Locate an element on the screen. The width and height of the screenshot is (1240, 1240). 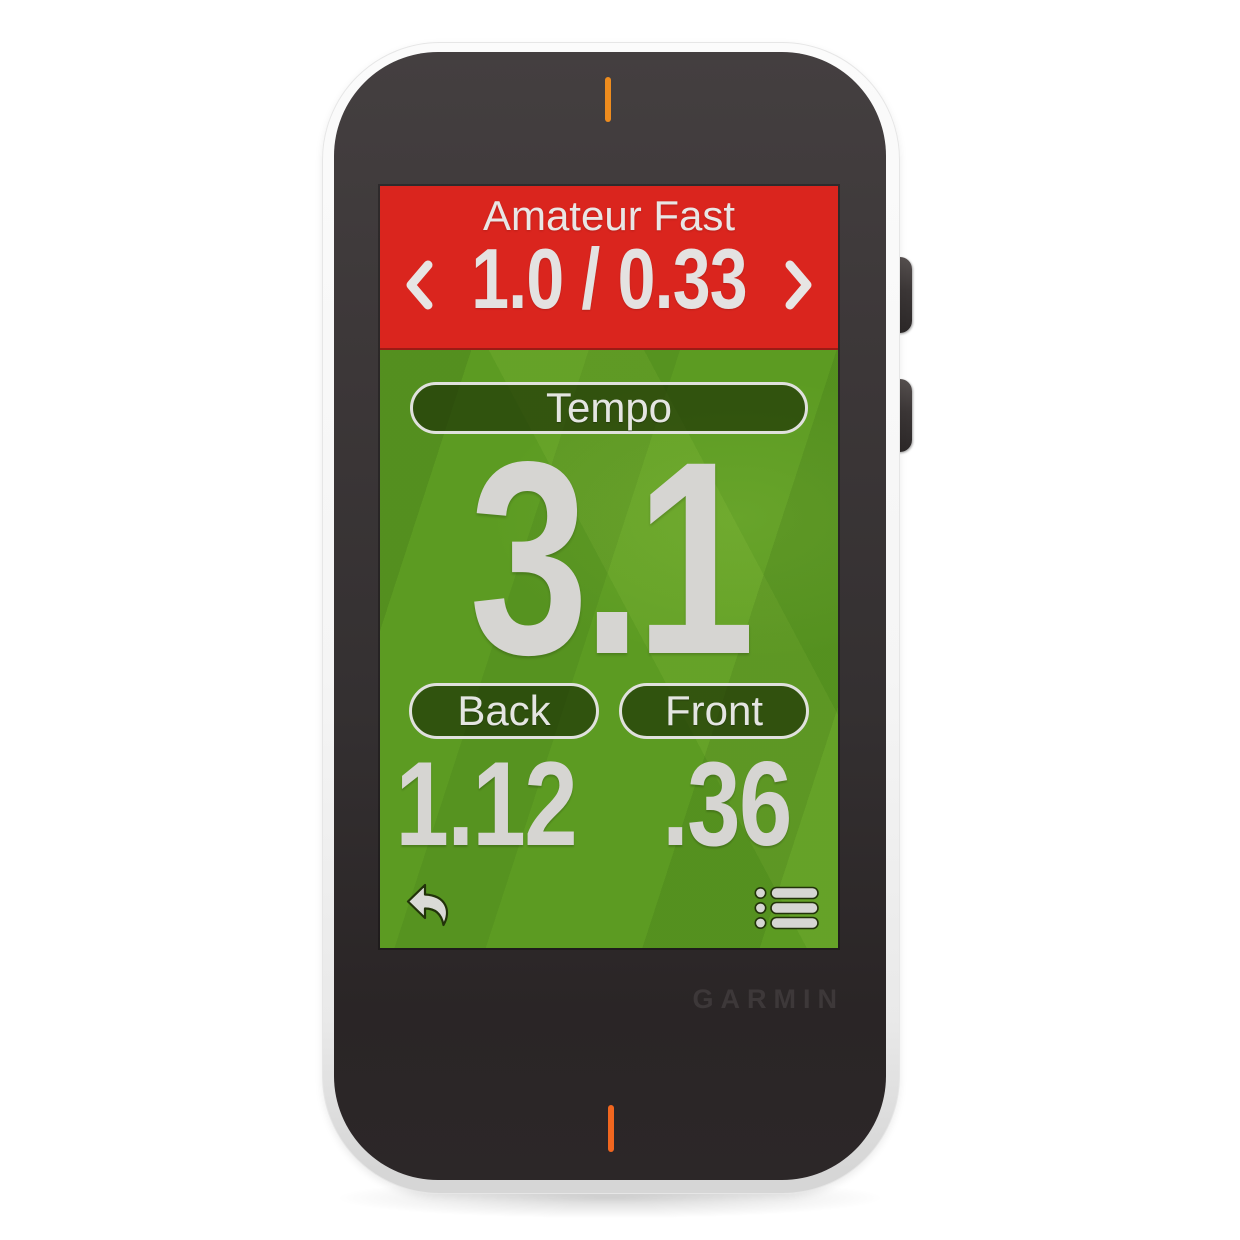
front-swing-value: .36 is located at coordinates (727, 804).